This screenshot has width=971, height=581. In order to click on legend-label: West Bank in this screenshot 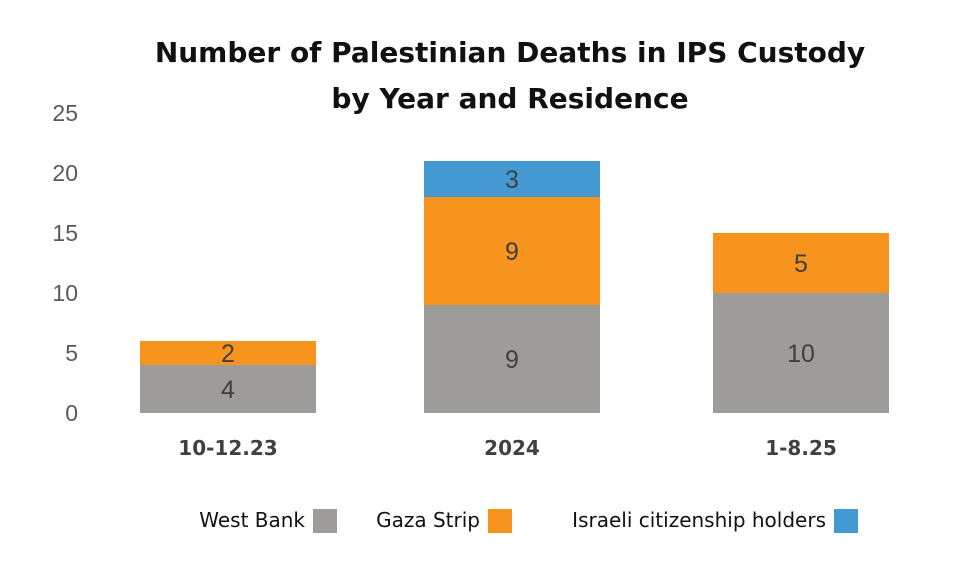, I will do `click(252, 520)`.